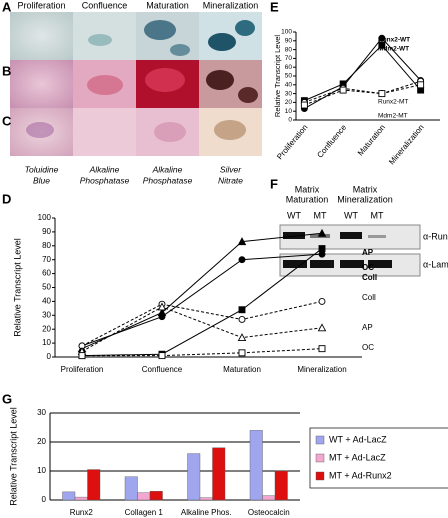 This screenshot has width=448, height=518. I want to click on legend-label: MT + Ad-Runx2, so click(360, 475).